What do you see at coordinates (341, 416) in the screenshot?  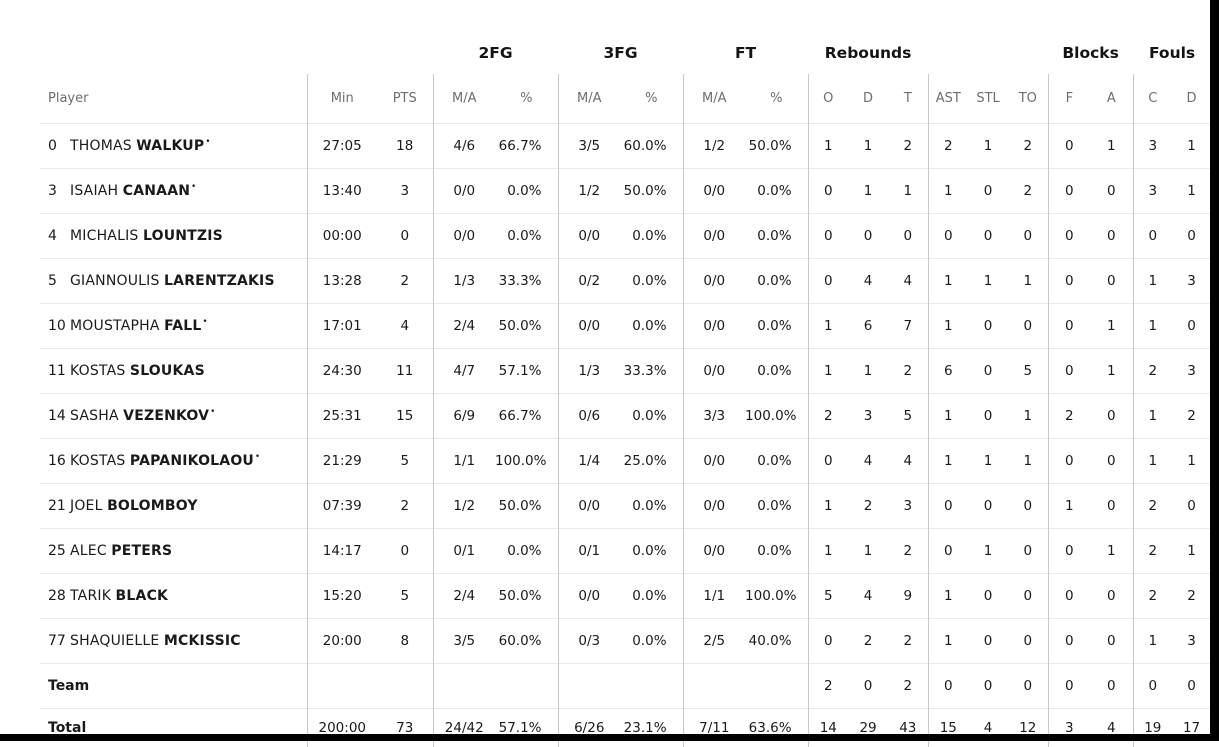 I see `cell-min: 25:31` at bounding box center [341, 416].